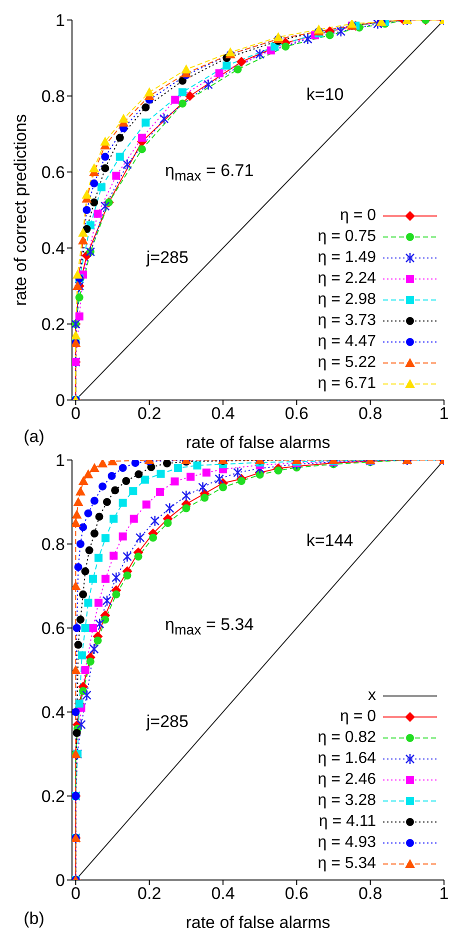 The height and width of the screenshot is (940, 466). I want to click on annotation: η$_{max}$ = 5.34, so click(209, 627).